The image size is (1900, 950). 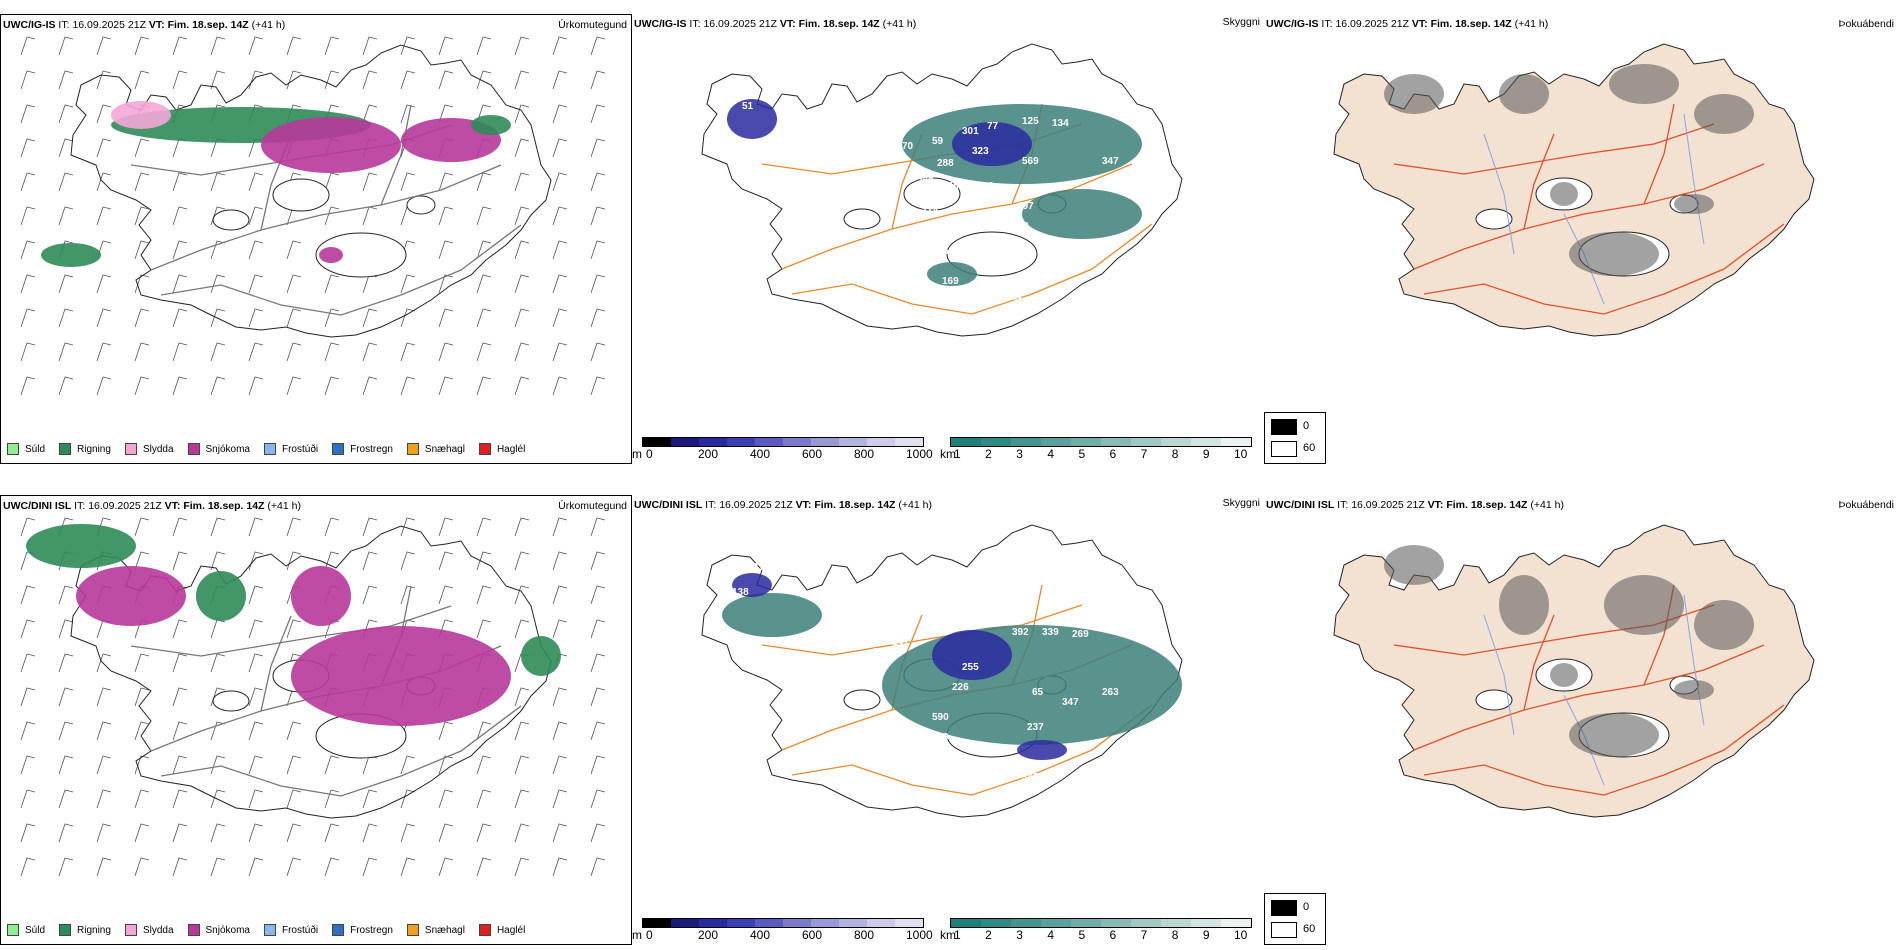 I want to click on colorbar-tick: 600, so click(x=812, y=935).